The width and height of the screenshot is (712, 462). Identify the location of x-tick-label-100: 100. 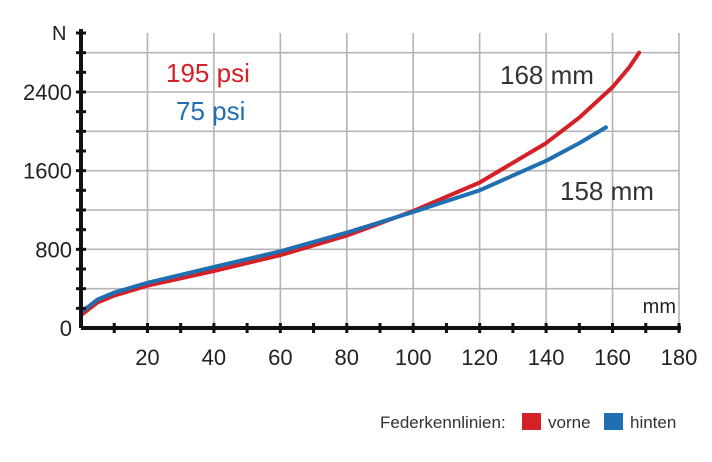
(413, 357).